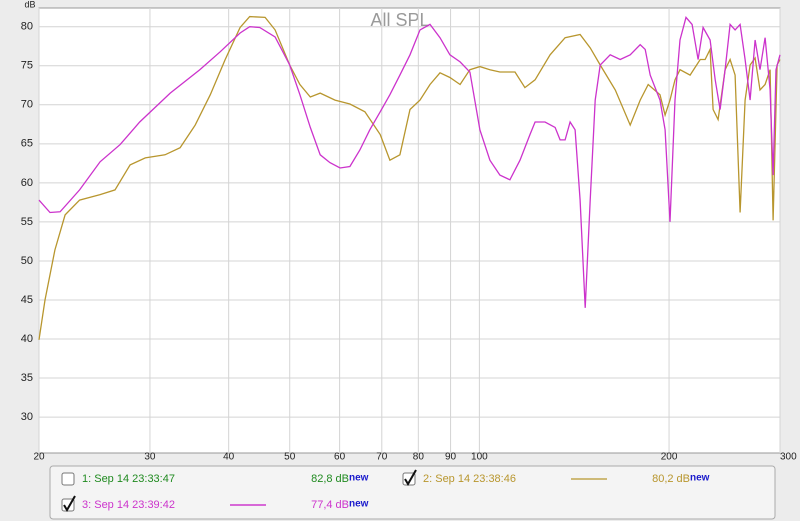 Image resolution: width=800 pixels, height=521 pixels. What do you see at coordinates (150, 457) in the screenshot?
I see `x-tick-label: 30` at bounding box center [150, 457].